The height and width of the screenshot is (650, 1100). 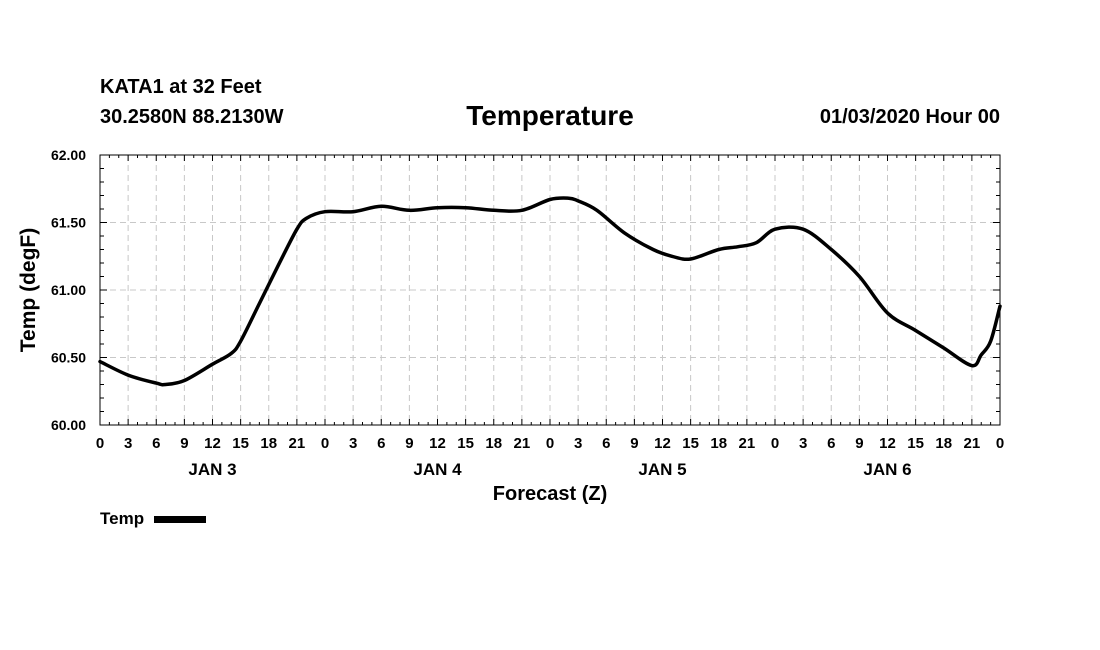 I want to click on y-tick-label: 60.00, so click(x=68, y=425).